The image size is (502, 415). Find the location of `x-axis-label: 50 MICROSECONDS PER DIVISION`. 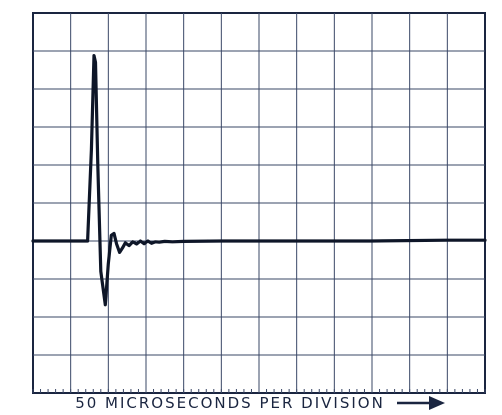

x-axis-label: 50 MICROSECONDS PER DIVISION is located at coordinates (230, 403).